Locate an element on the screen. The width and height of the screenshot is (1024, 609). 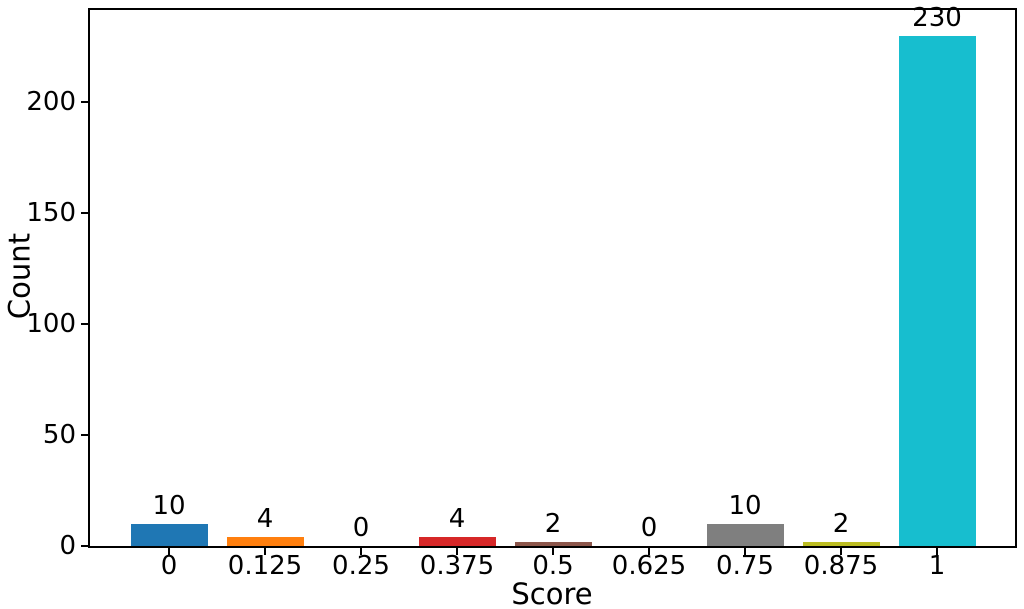
bar-value-label-0.75: 10 is located at coordinates (745, 506).